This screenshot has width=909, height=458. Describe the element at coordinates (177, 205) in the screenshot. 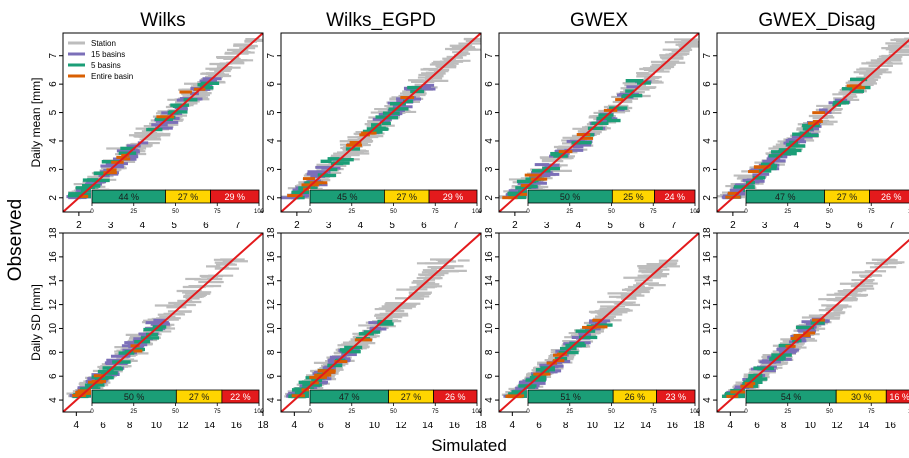

I see `stacked-bar: 44 % 27 % 29 % 0 25 50 75 100` at that location.